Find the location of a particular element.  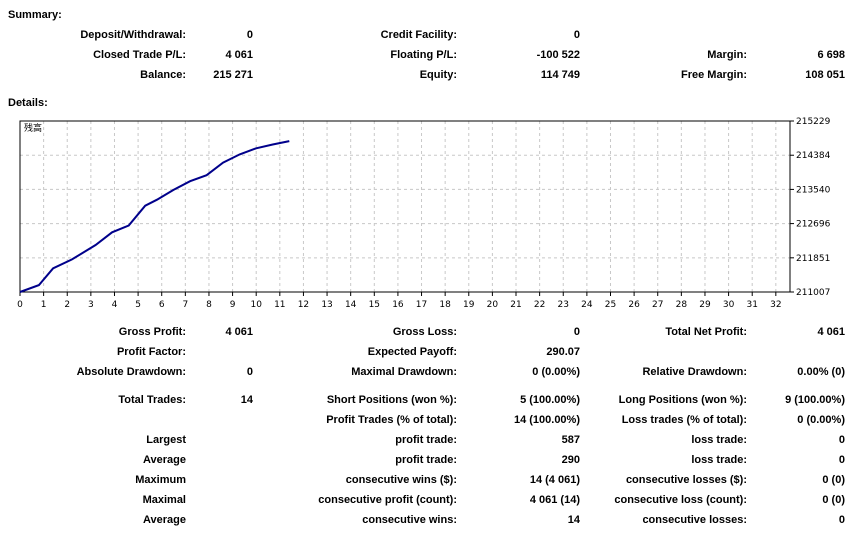

x-tick-label: 8 is located at coordinates (209, 305).